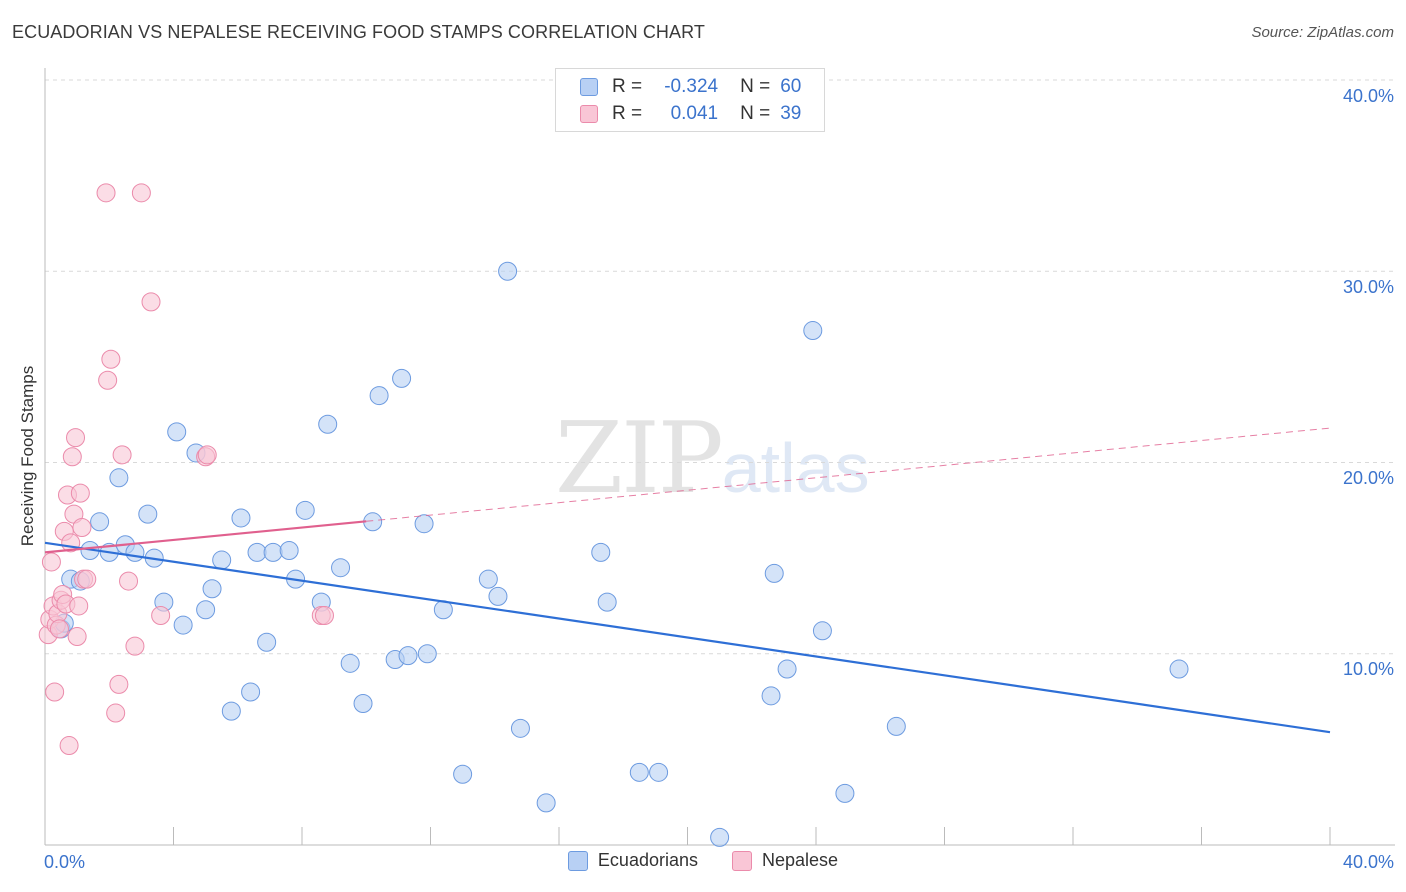 The width and height of the screenshot is (1406, 892). I want to click on legend-item-nepalese: Nepalese, so click(785, 860).